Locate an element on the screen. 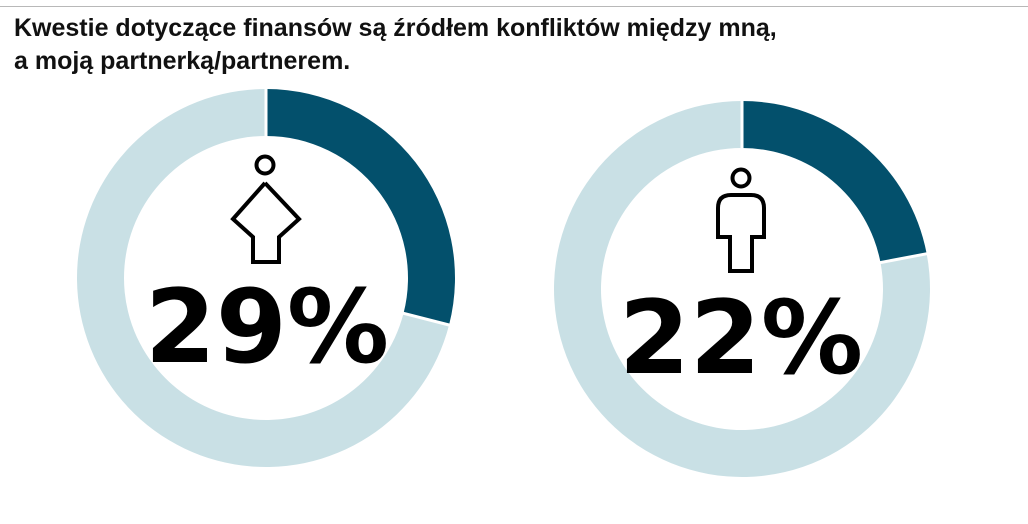  donut-men-value-label: 22% is located at coordinates (741, 338).